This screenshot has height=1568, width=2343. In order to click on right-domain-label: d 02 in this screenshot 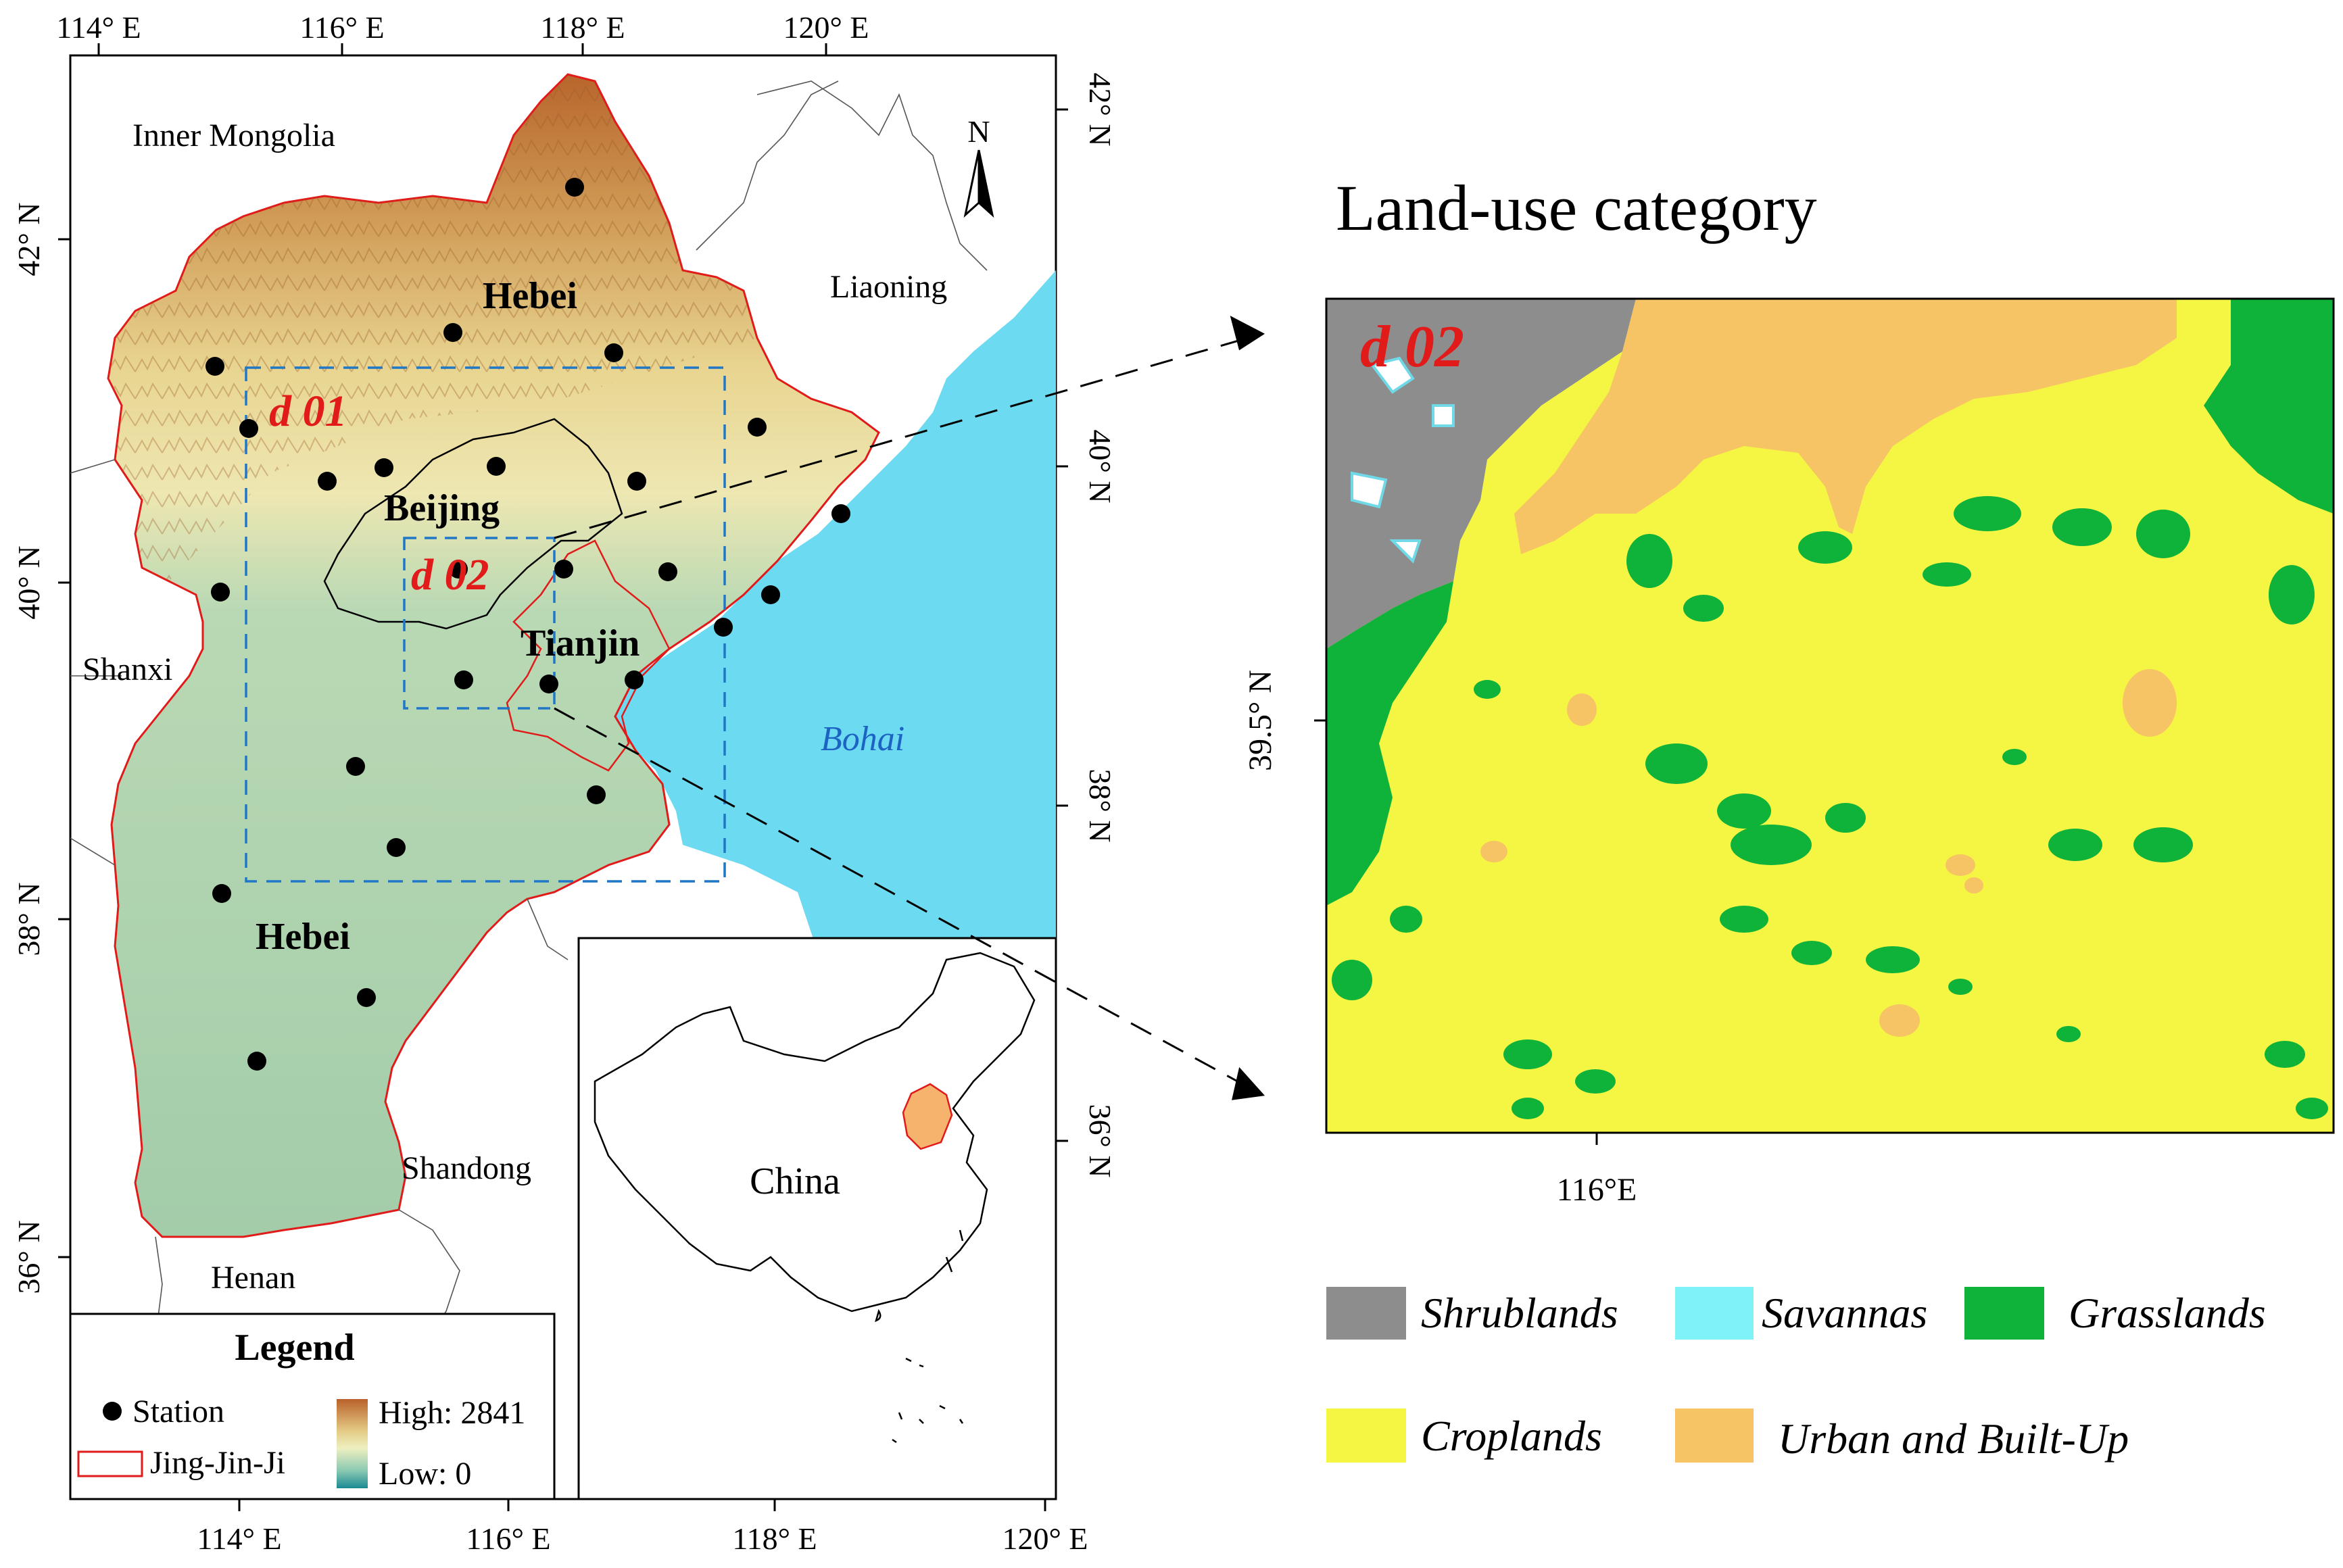, I will do `click(1412, 347)`.